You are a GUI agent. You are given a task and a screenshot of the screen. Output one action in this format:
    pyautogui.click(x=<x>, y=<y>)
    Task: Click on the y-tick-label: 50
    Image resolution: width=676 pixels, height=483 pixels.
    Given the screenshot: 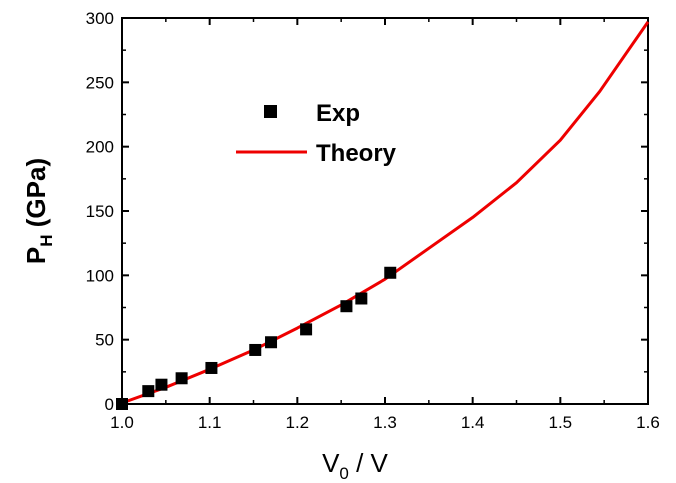 What is the action you would take?
    pyautogui.click(x=104, y=340)
    